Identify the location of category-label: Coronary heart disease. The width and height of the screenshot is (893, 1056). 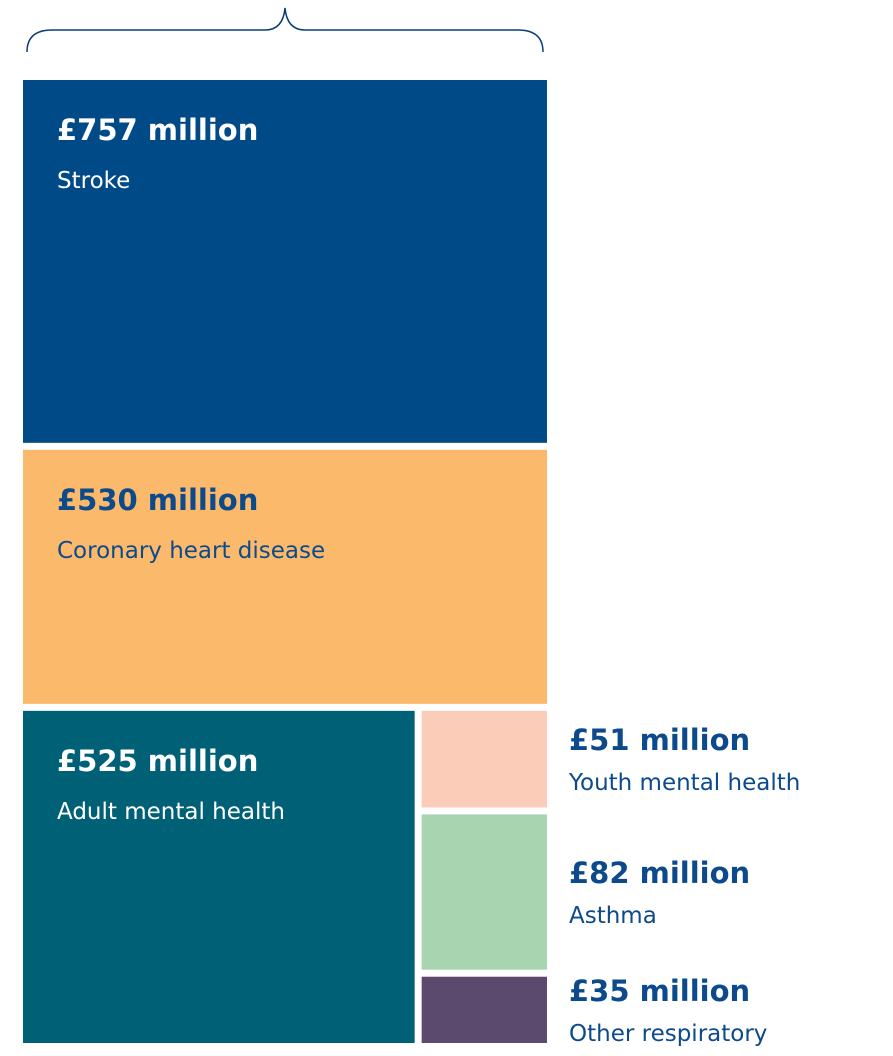
(191, 551).